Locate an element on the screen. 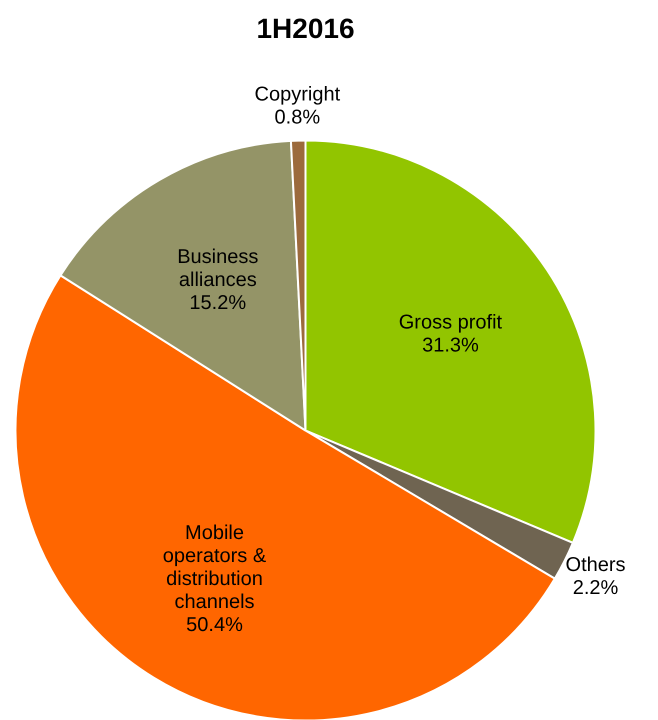 The height and width of the screenshot is (720, 658). data-label: 2.2% is located at coordinates (595, 588).